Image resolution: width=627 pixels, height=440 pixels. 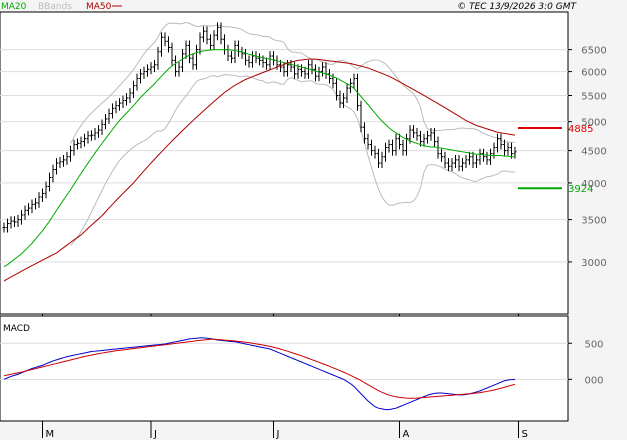 I want to click on macd-label: MACD, so click(x=16, y=329).